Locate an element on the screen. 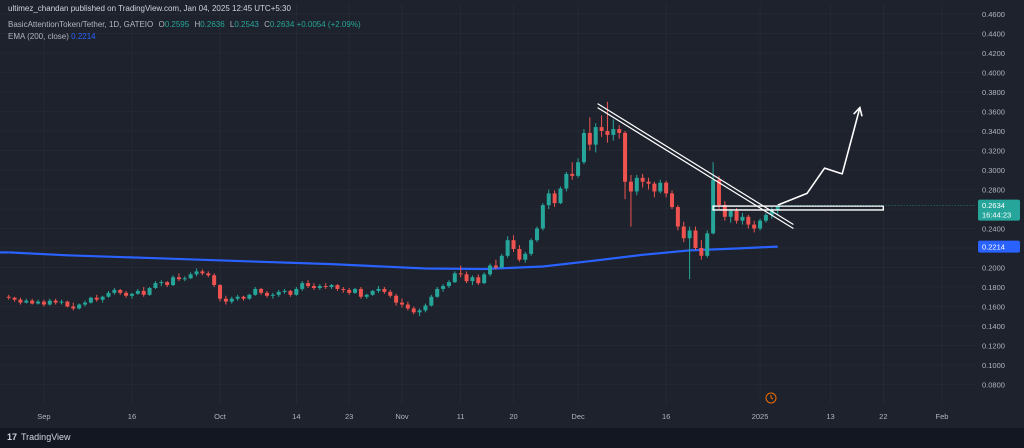  trendline-lower is located at coordinates (695, 168).